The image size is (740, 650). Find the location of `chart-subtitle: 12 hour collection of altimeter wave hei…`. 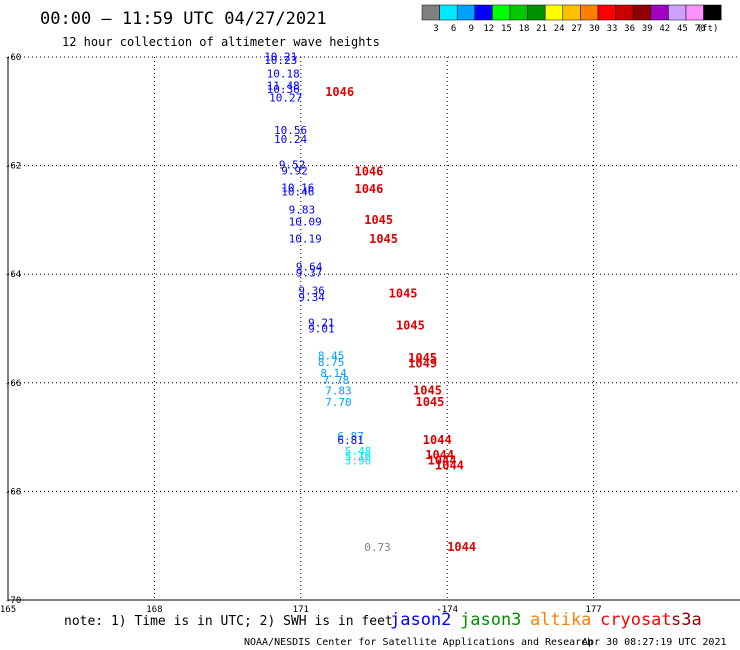

chart-subtitle: 12 hour collection of altimeter wave hei… is located at coordinates (221, 42).